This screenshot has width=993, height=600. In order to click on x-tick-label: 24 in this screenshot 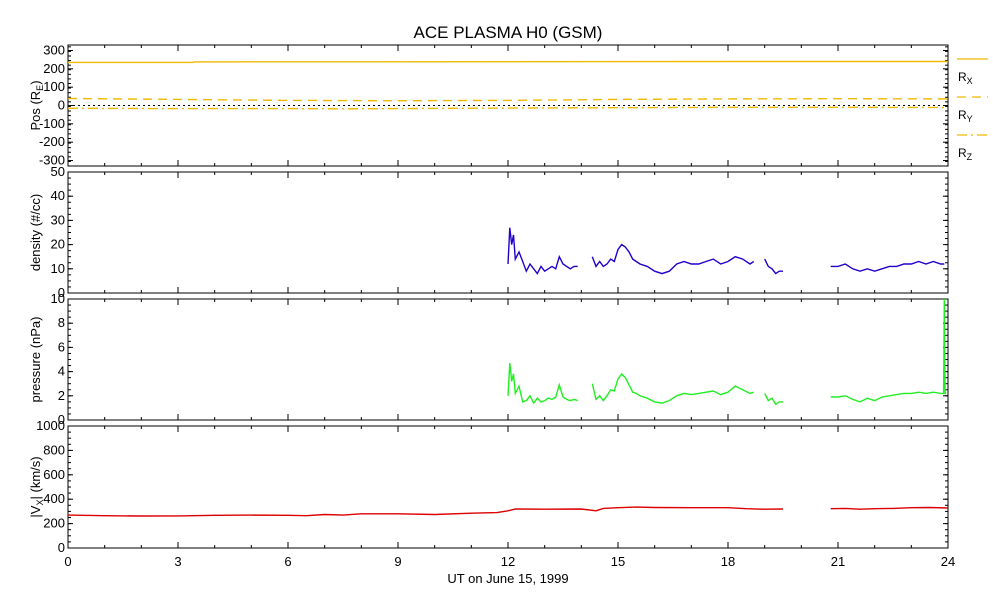, I will do `click(948, 561)`.